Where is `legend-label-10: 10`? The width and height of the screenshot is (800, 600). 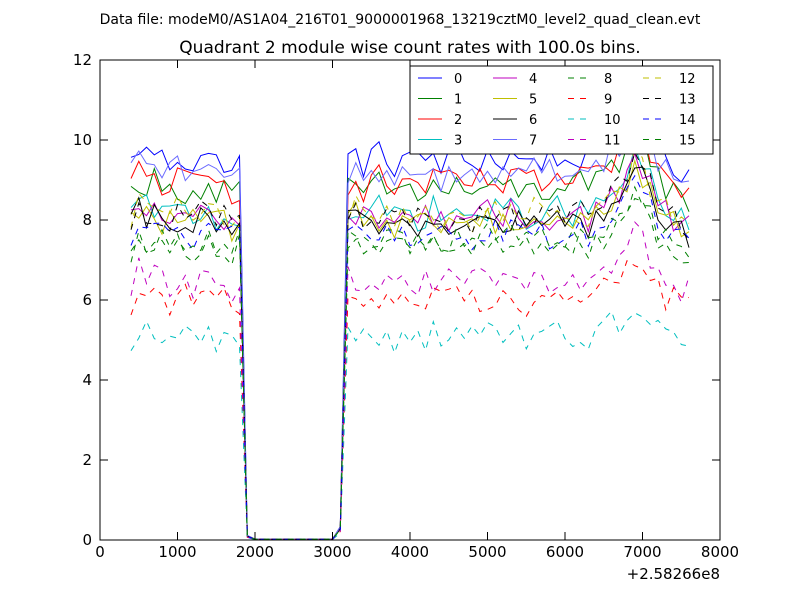 legend-label-10: 10 is located at coordinates (612, 120).